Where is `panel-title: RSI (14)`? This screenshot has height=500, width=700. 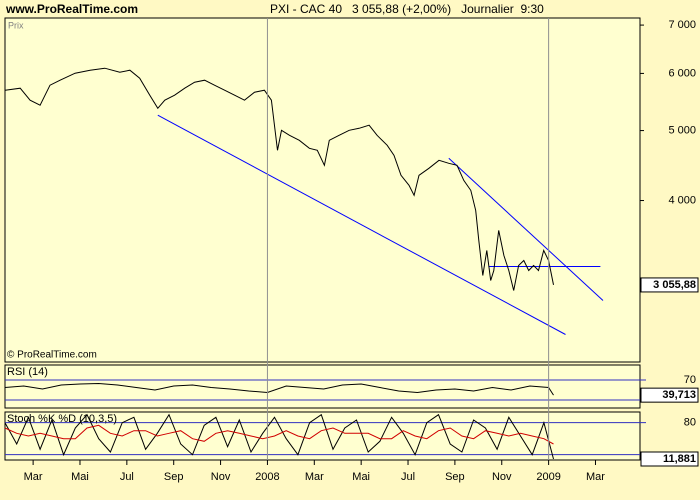
panel-title: RSI (14) is located at coordinates (27, 372).